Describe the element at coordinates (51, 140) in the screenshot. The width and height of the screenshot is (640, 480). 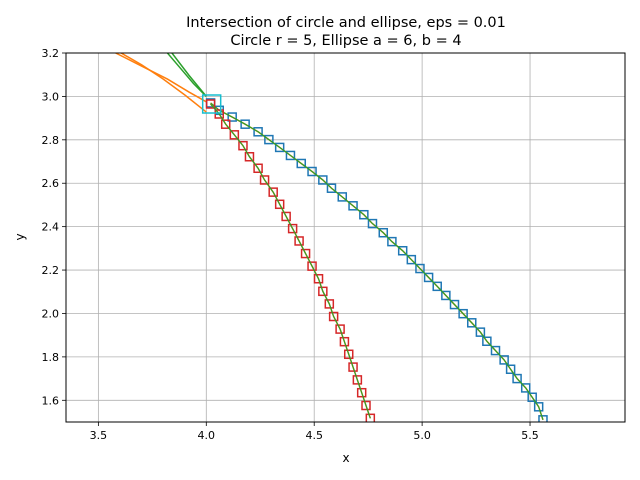
I see `y-tick-label: 2.8` at that location.